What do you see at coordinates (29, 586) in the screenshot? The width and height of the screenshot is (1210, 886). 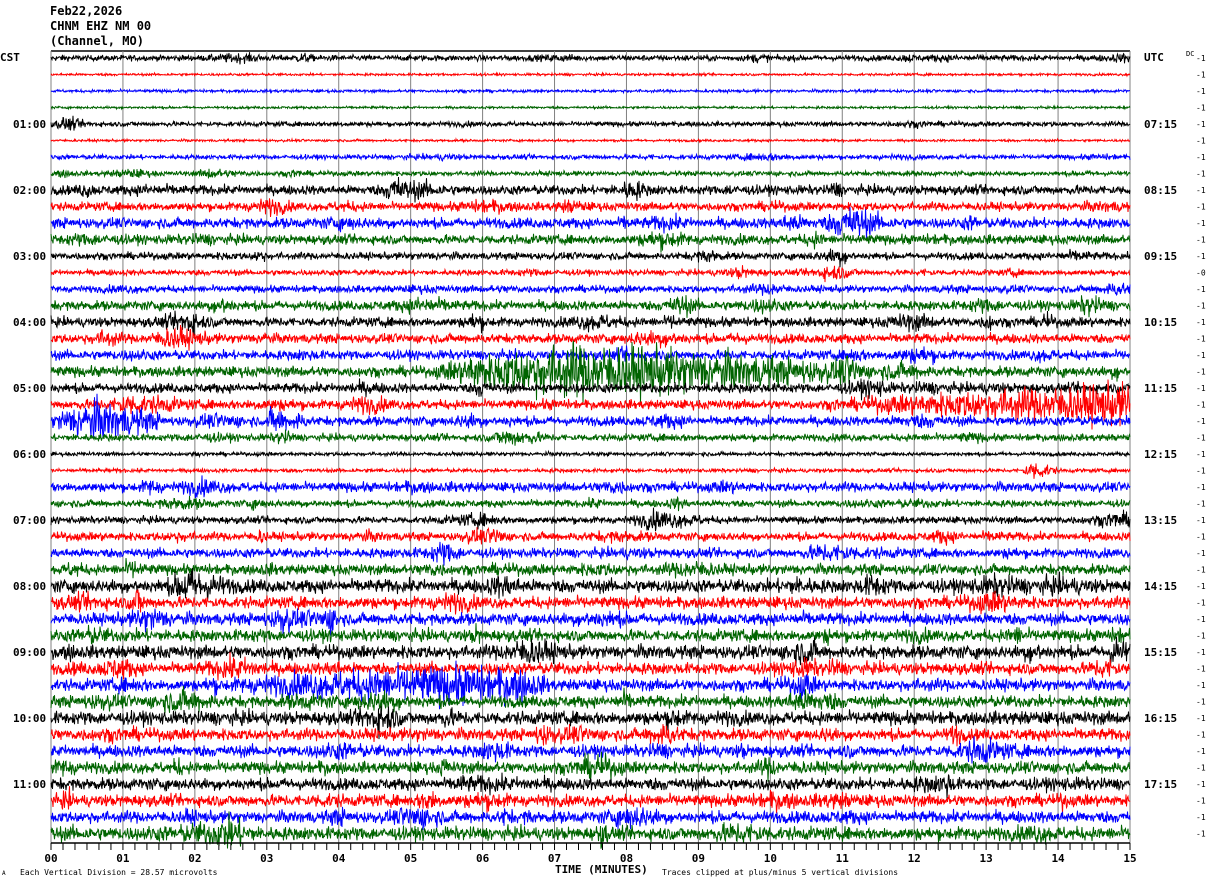 I see `cst-hour-label: 08:00` at bounding box center [29, 586].